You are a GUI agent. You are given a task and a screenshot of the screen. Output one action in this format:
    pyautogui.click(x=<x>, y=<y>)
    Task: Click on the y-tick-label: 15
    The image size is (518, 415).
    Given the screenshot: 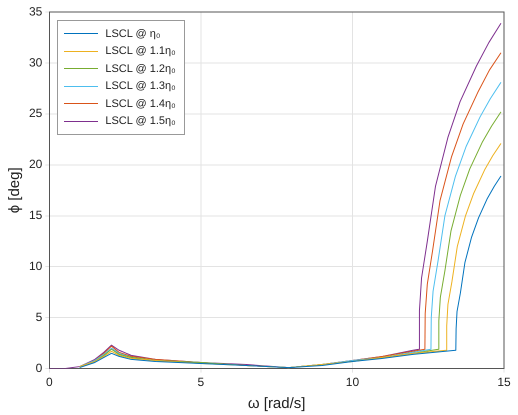 What is the action you would take?
    pyautogui.click(x=35, y=215)
    